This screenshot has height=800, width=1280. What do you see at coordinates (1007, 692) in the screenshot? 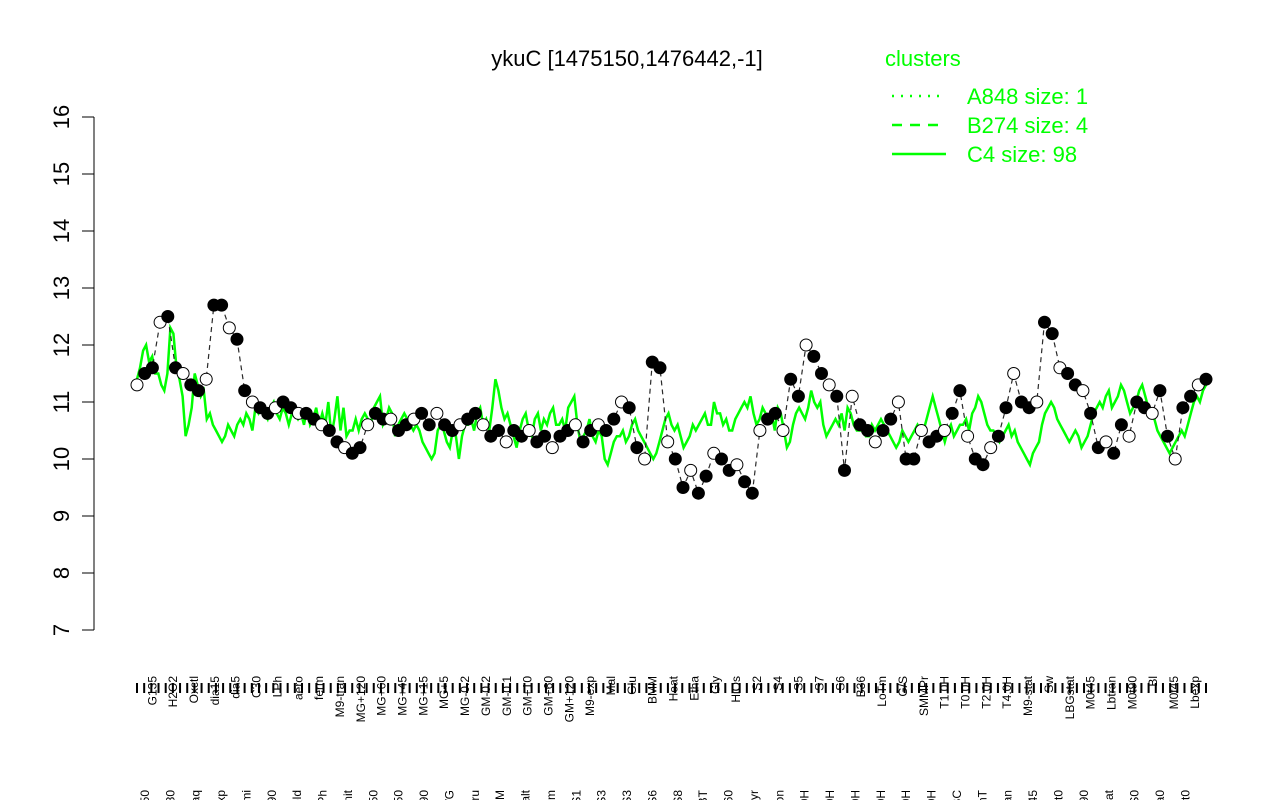
I see `x-tick-label: T4.0H` at bounding box center [1007, 692].